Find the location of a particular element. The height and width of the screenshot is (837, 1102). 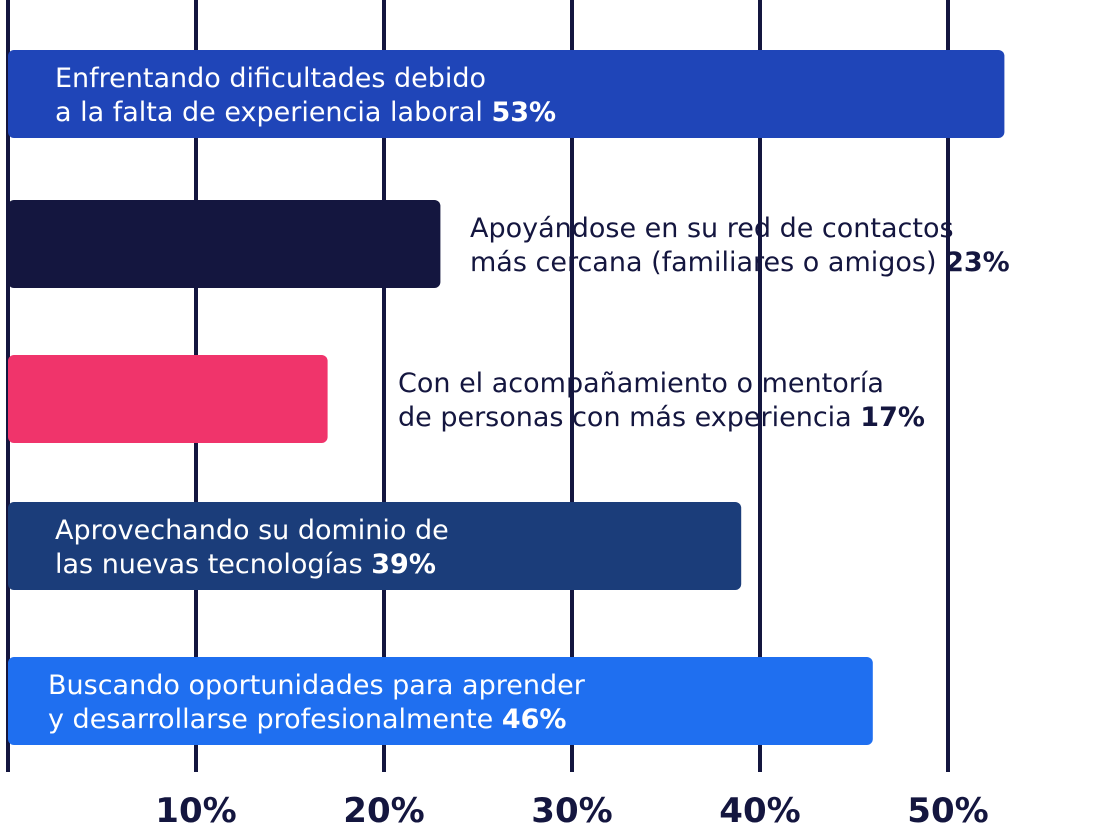

bar-label-line2-text: las nuevas tecnologías is located at coordinates (213, 564).